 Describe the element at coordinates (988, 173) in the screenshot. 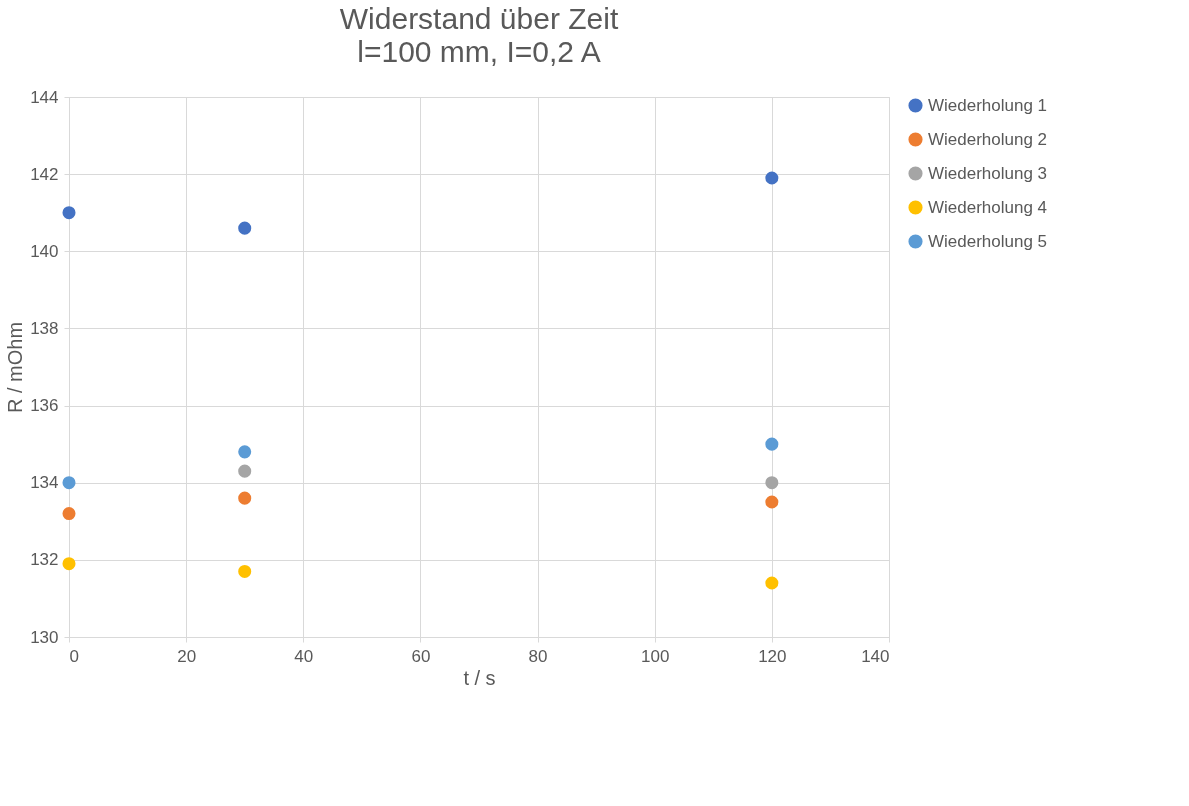

I see `legend-label: Wiederholung 3` at that location.